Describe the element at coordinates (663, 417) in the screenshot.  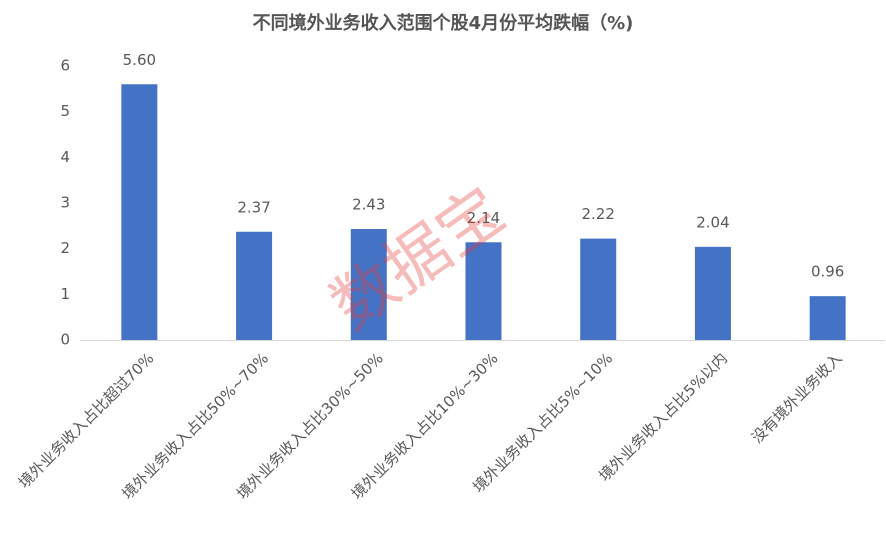
I see `x-tick-label: 境外业务收入占比5%以内` at that location.